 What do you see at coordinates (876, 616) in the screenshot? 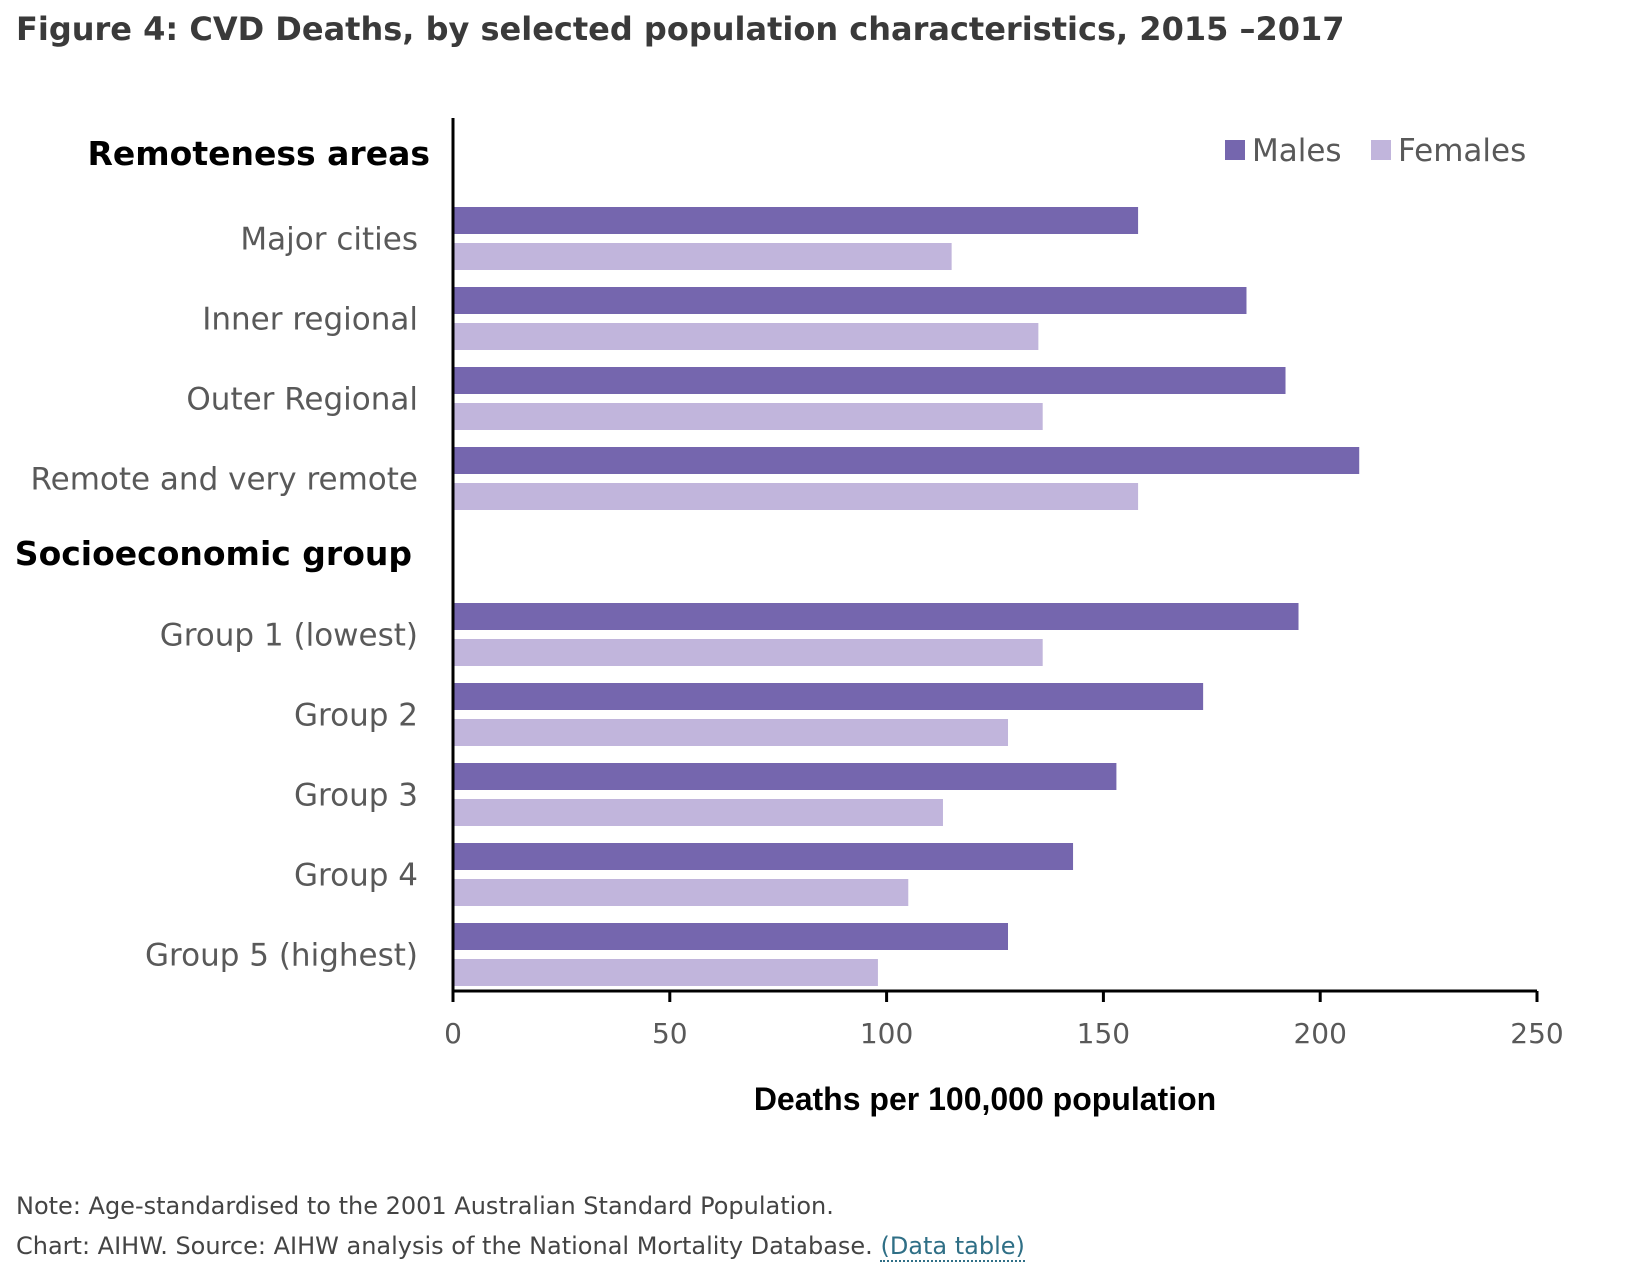
I see `bar-males-group-1-lowest` at bounding box center [876, 616].